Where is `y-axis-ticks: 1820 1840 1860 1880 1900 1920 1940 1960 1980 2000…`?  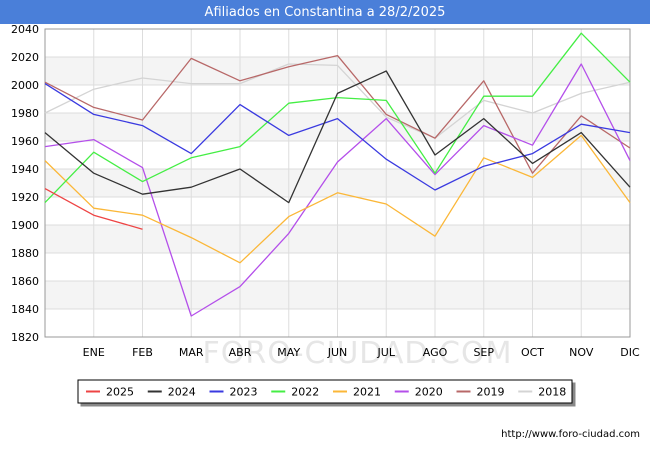 y-axis-ticks: 1820 1840 1860 1880 1900 1920 1940 1960 1980 2000… is located at coordinates (25, 183).